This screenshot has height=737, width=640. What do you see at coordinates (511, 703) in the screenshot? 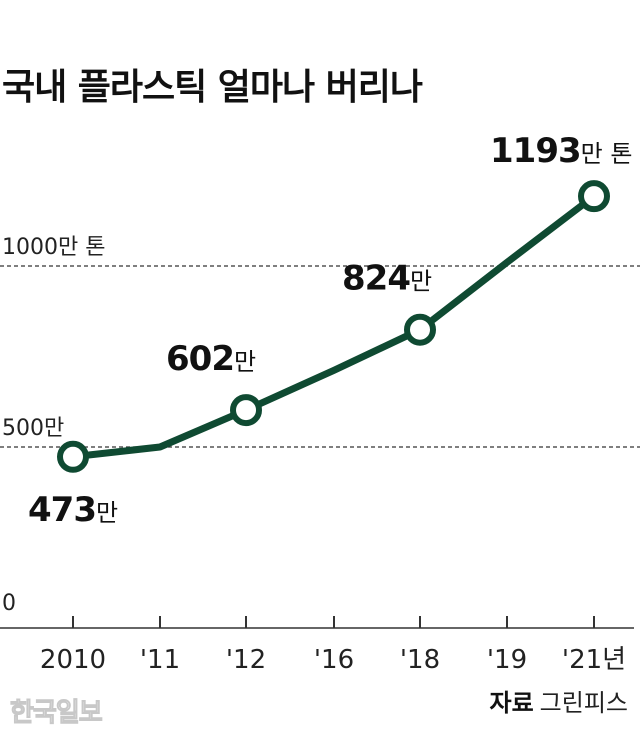
I see `source-label: 자료` at bounding box center [511, 703].